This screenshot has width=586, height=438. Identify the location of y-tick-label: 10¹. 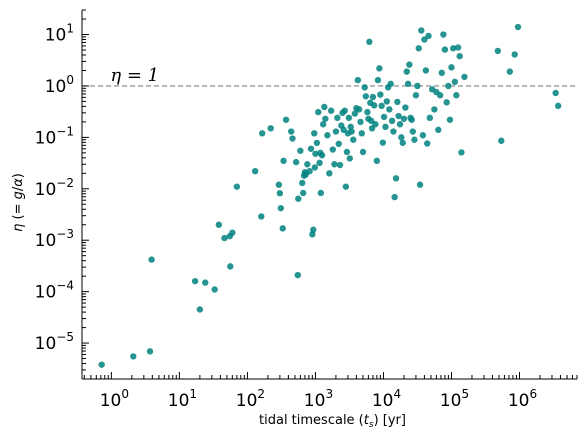
(59, 34).